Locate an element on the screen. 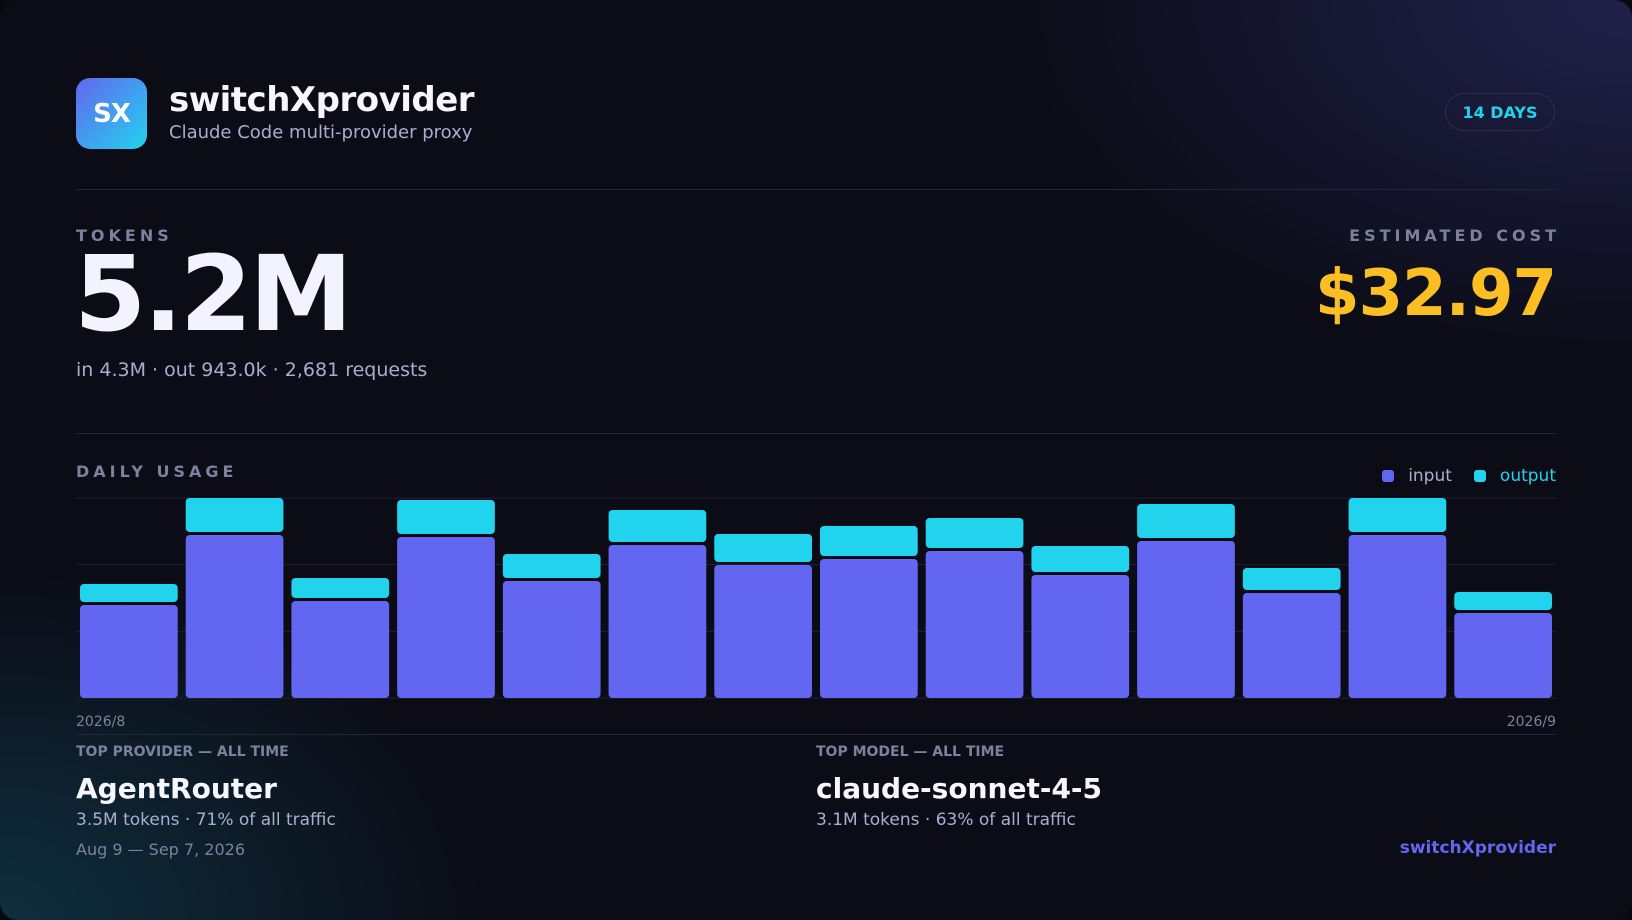  legend-input-label: input is located at coordinates (1430, 476).